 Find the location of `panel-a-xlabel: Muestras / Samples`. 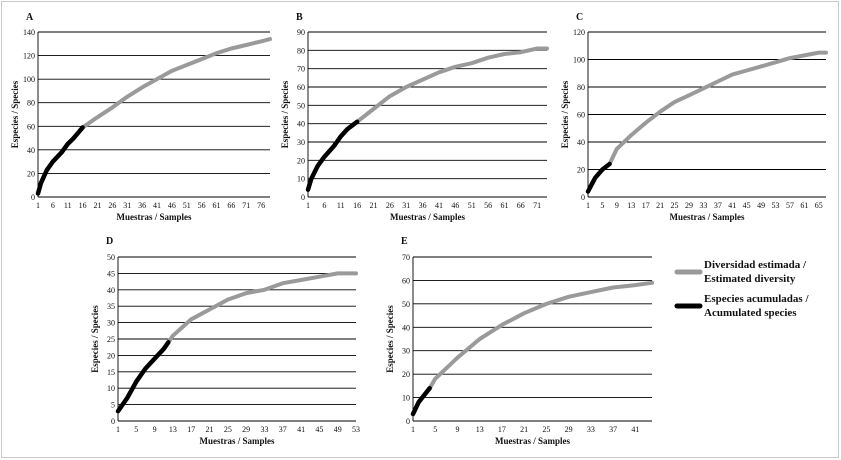

panel-a-xlabel: Muestras / Samples is located at coordinates (154, 217).